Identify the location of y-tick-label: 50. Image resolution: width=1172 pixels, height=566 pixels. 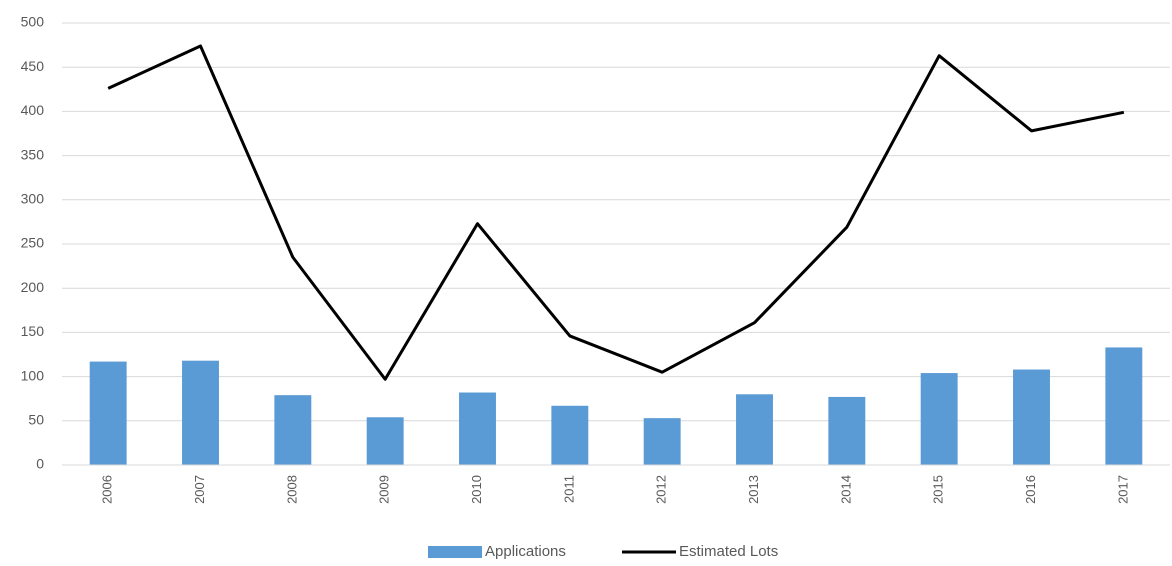
(36, 420).